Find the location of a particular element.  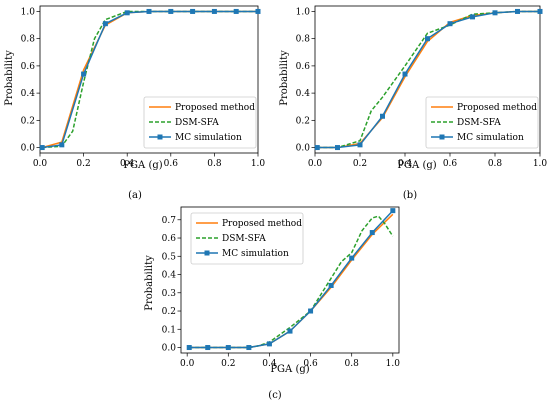

y-tick-label: 0.7 is located at coordinates (169, 221).